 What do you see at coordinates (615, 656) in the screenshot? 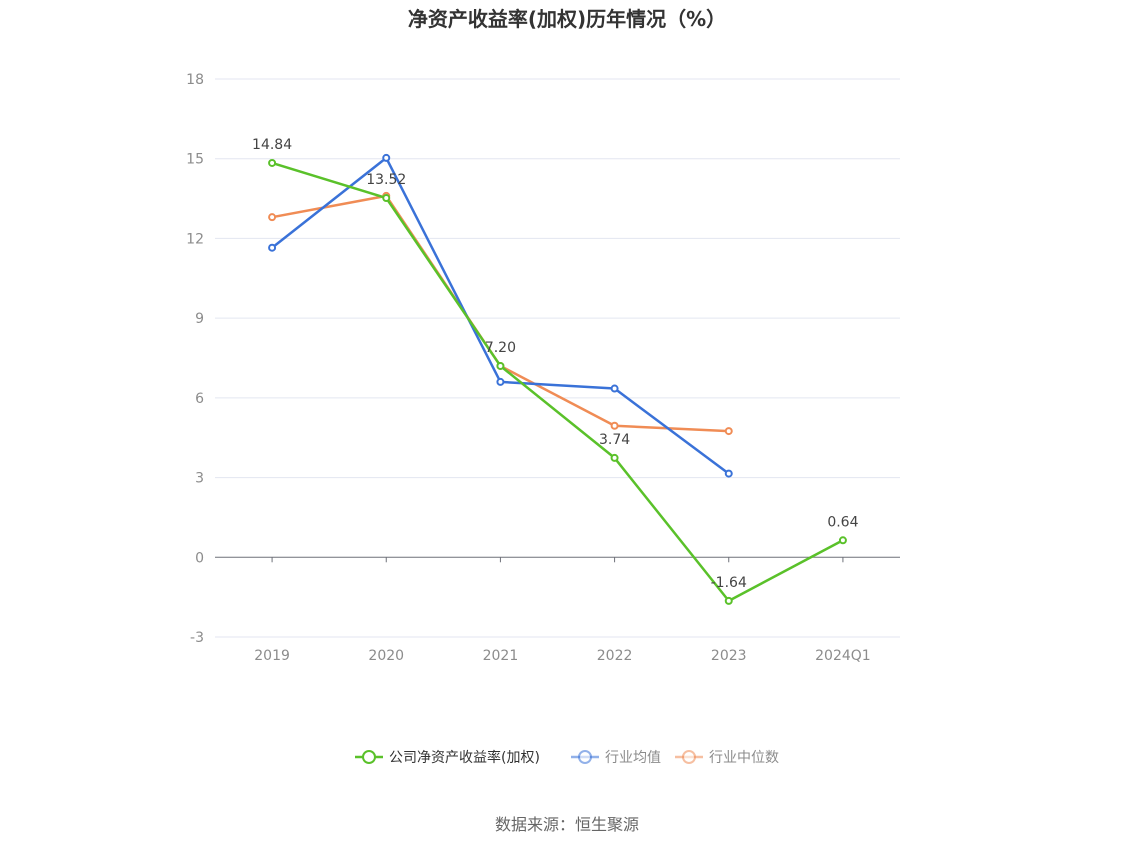
I see `x-tick-label: 2022` at bounding box center [615, 656].